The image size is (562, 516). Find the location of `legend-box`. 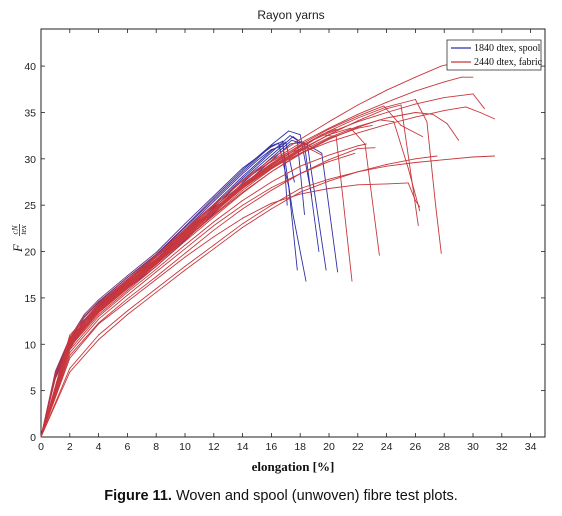

legend-box is located at coordinates (494, 55).